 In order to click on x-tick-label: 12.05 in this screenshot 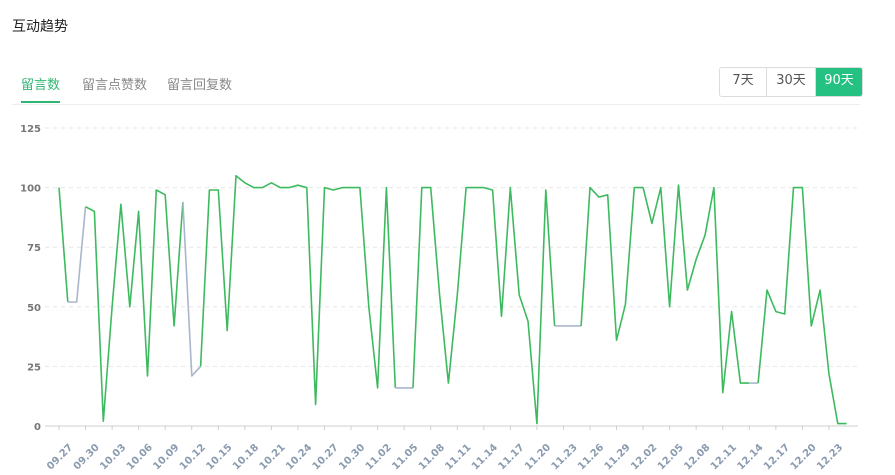, I will do `click(671, 457)`.